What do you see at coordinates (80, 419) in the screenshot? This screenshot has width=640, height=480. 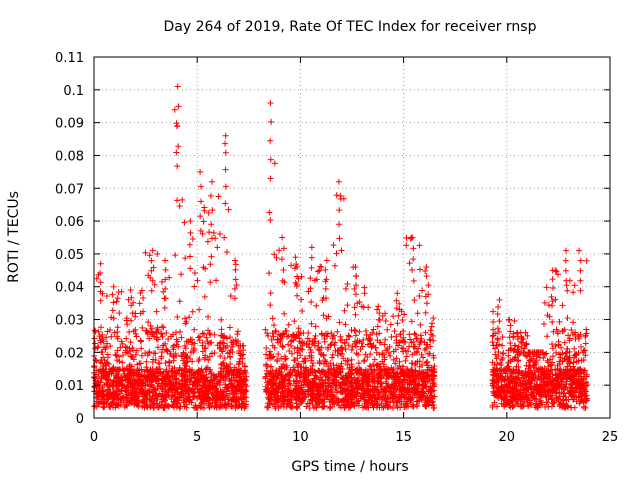 I see `y-tick-label: 0` at bounding box center [80, 419].